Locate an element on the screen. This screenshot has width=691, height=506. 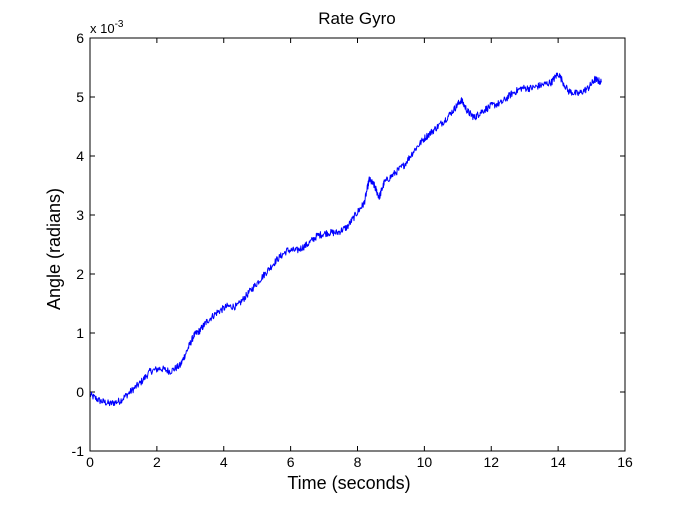
x-axis-label: Time (seconds) is located at coordinates (348, 483).